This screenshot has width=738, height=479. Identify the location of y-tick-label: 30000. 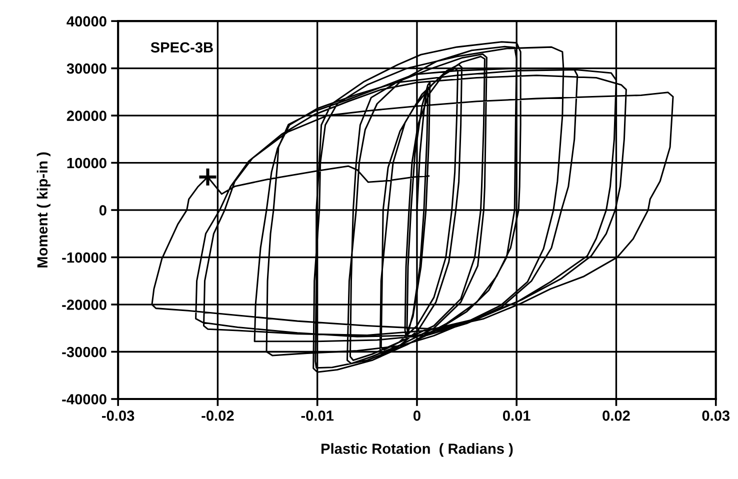
(86, 68).